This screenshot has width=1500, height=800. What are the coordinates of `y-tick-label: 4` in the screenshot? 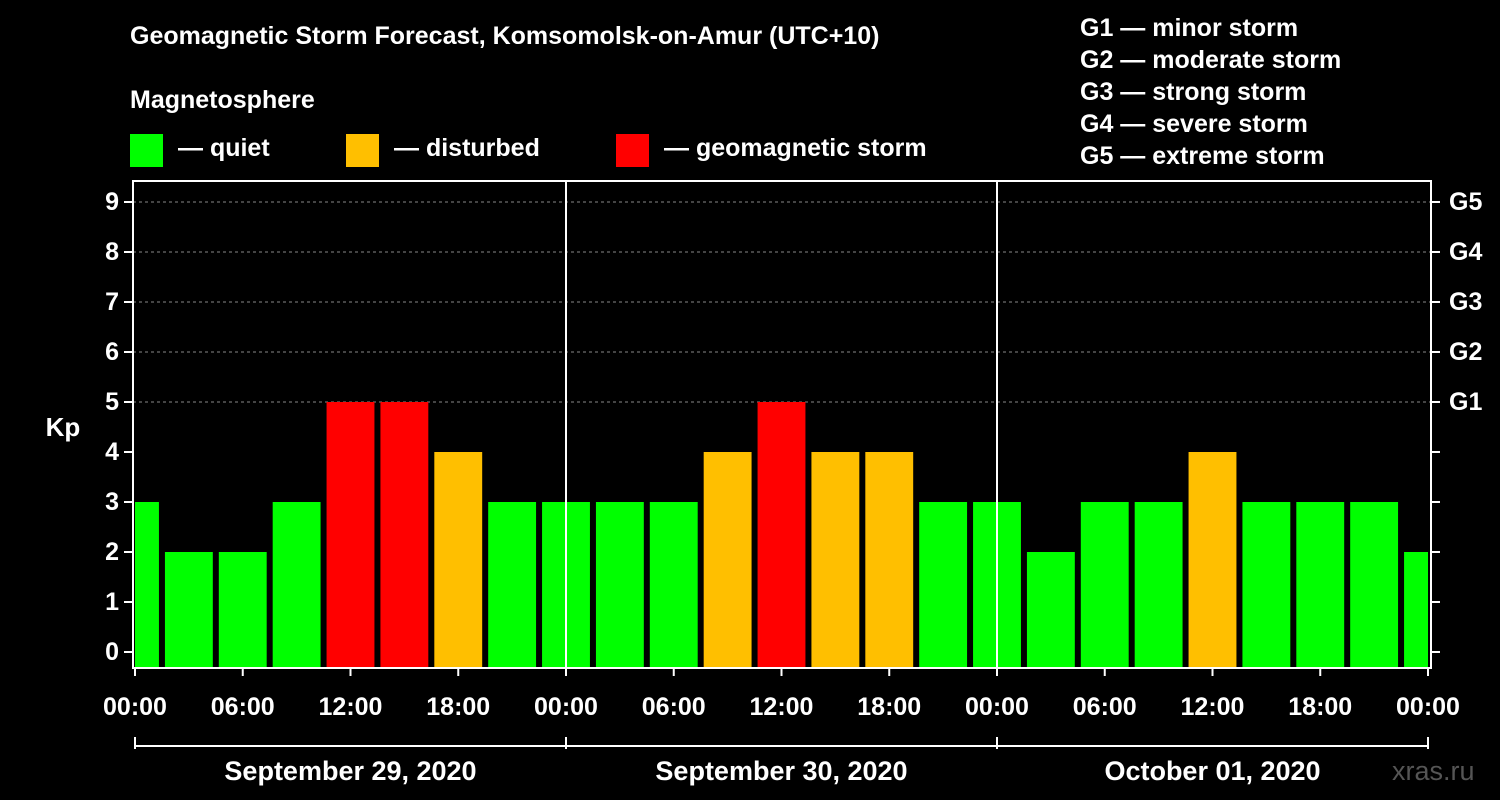 It's located at (112, 452).